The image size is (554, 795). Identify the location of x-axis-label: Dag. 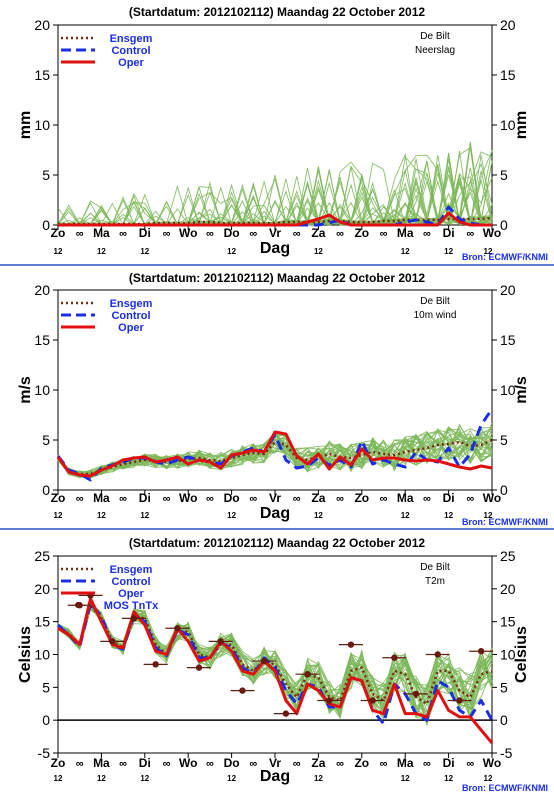
(275, 248).